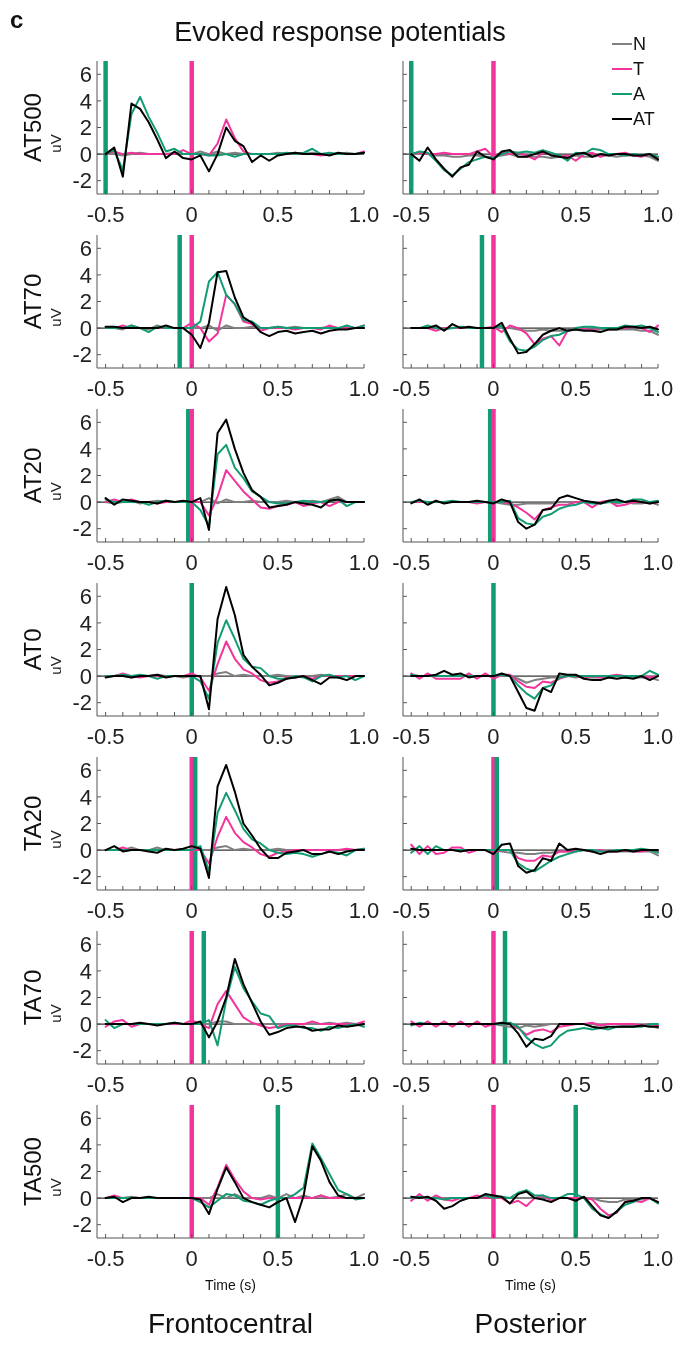 The image size is (688, 1345). I want to click on text: TA20, so click(32, 823).